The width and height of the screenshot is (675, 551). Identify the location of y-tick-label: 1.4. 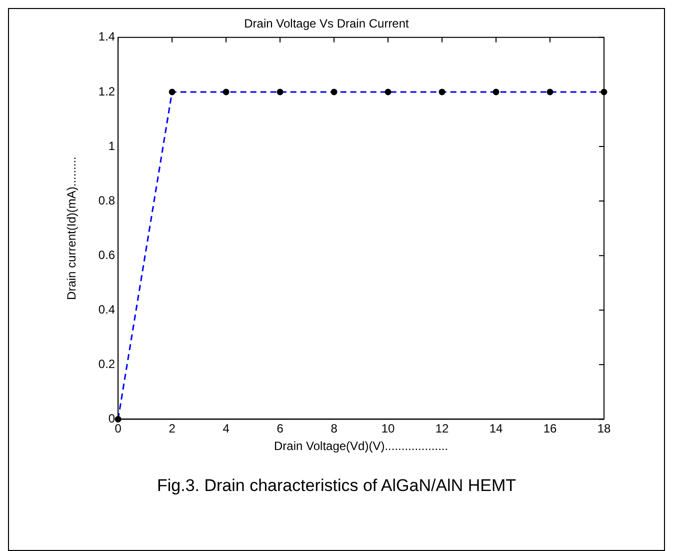
(107, 37).